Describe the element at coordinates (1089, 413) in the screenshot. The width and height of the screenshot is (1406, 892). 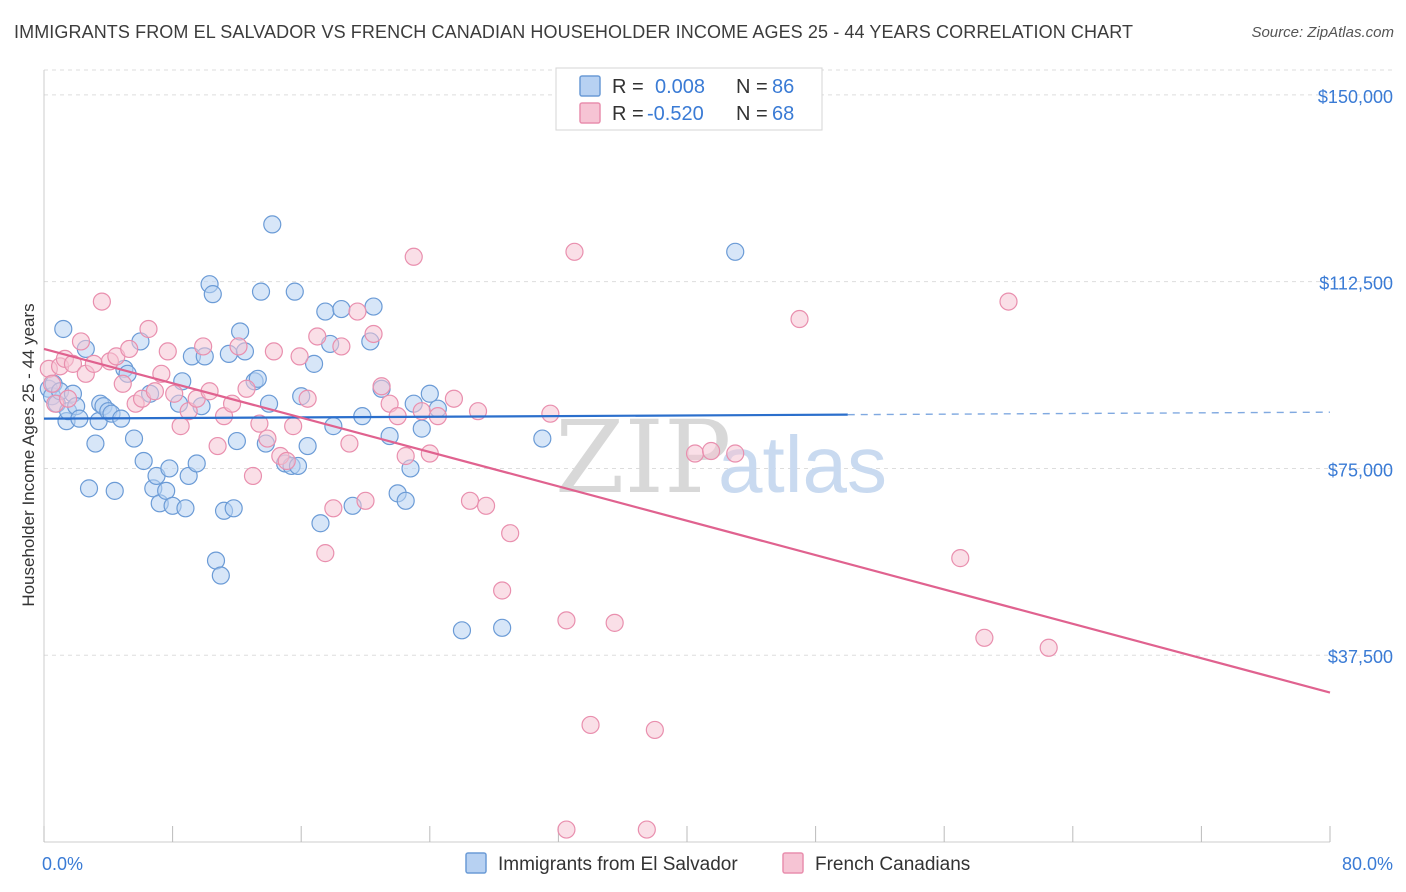
I see `trend-line-el-salvador-dashed` at that location.